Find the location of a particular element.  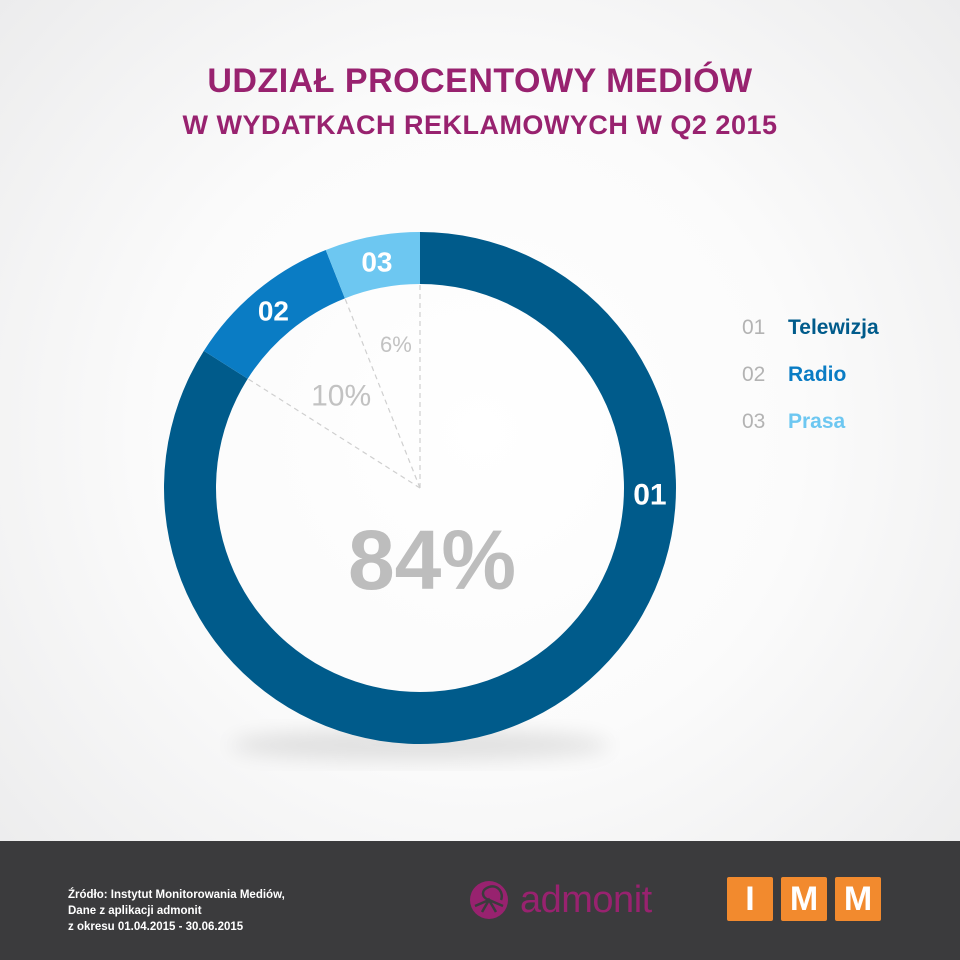

chart-title-line2: W WYDATKACH REKLAMOWYCH W Q2 2015 is located at coordinates (480, 125).